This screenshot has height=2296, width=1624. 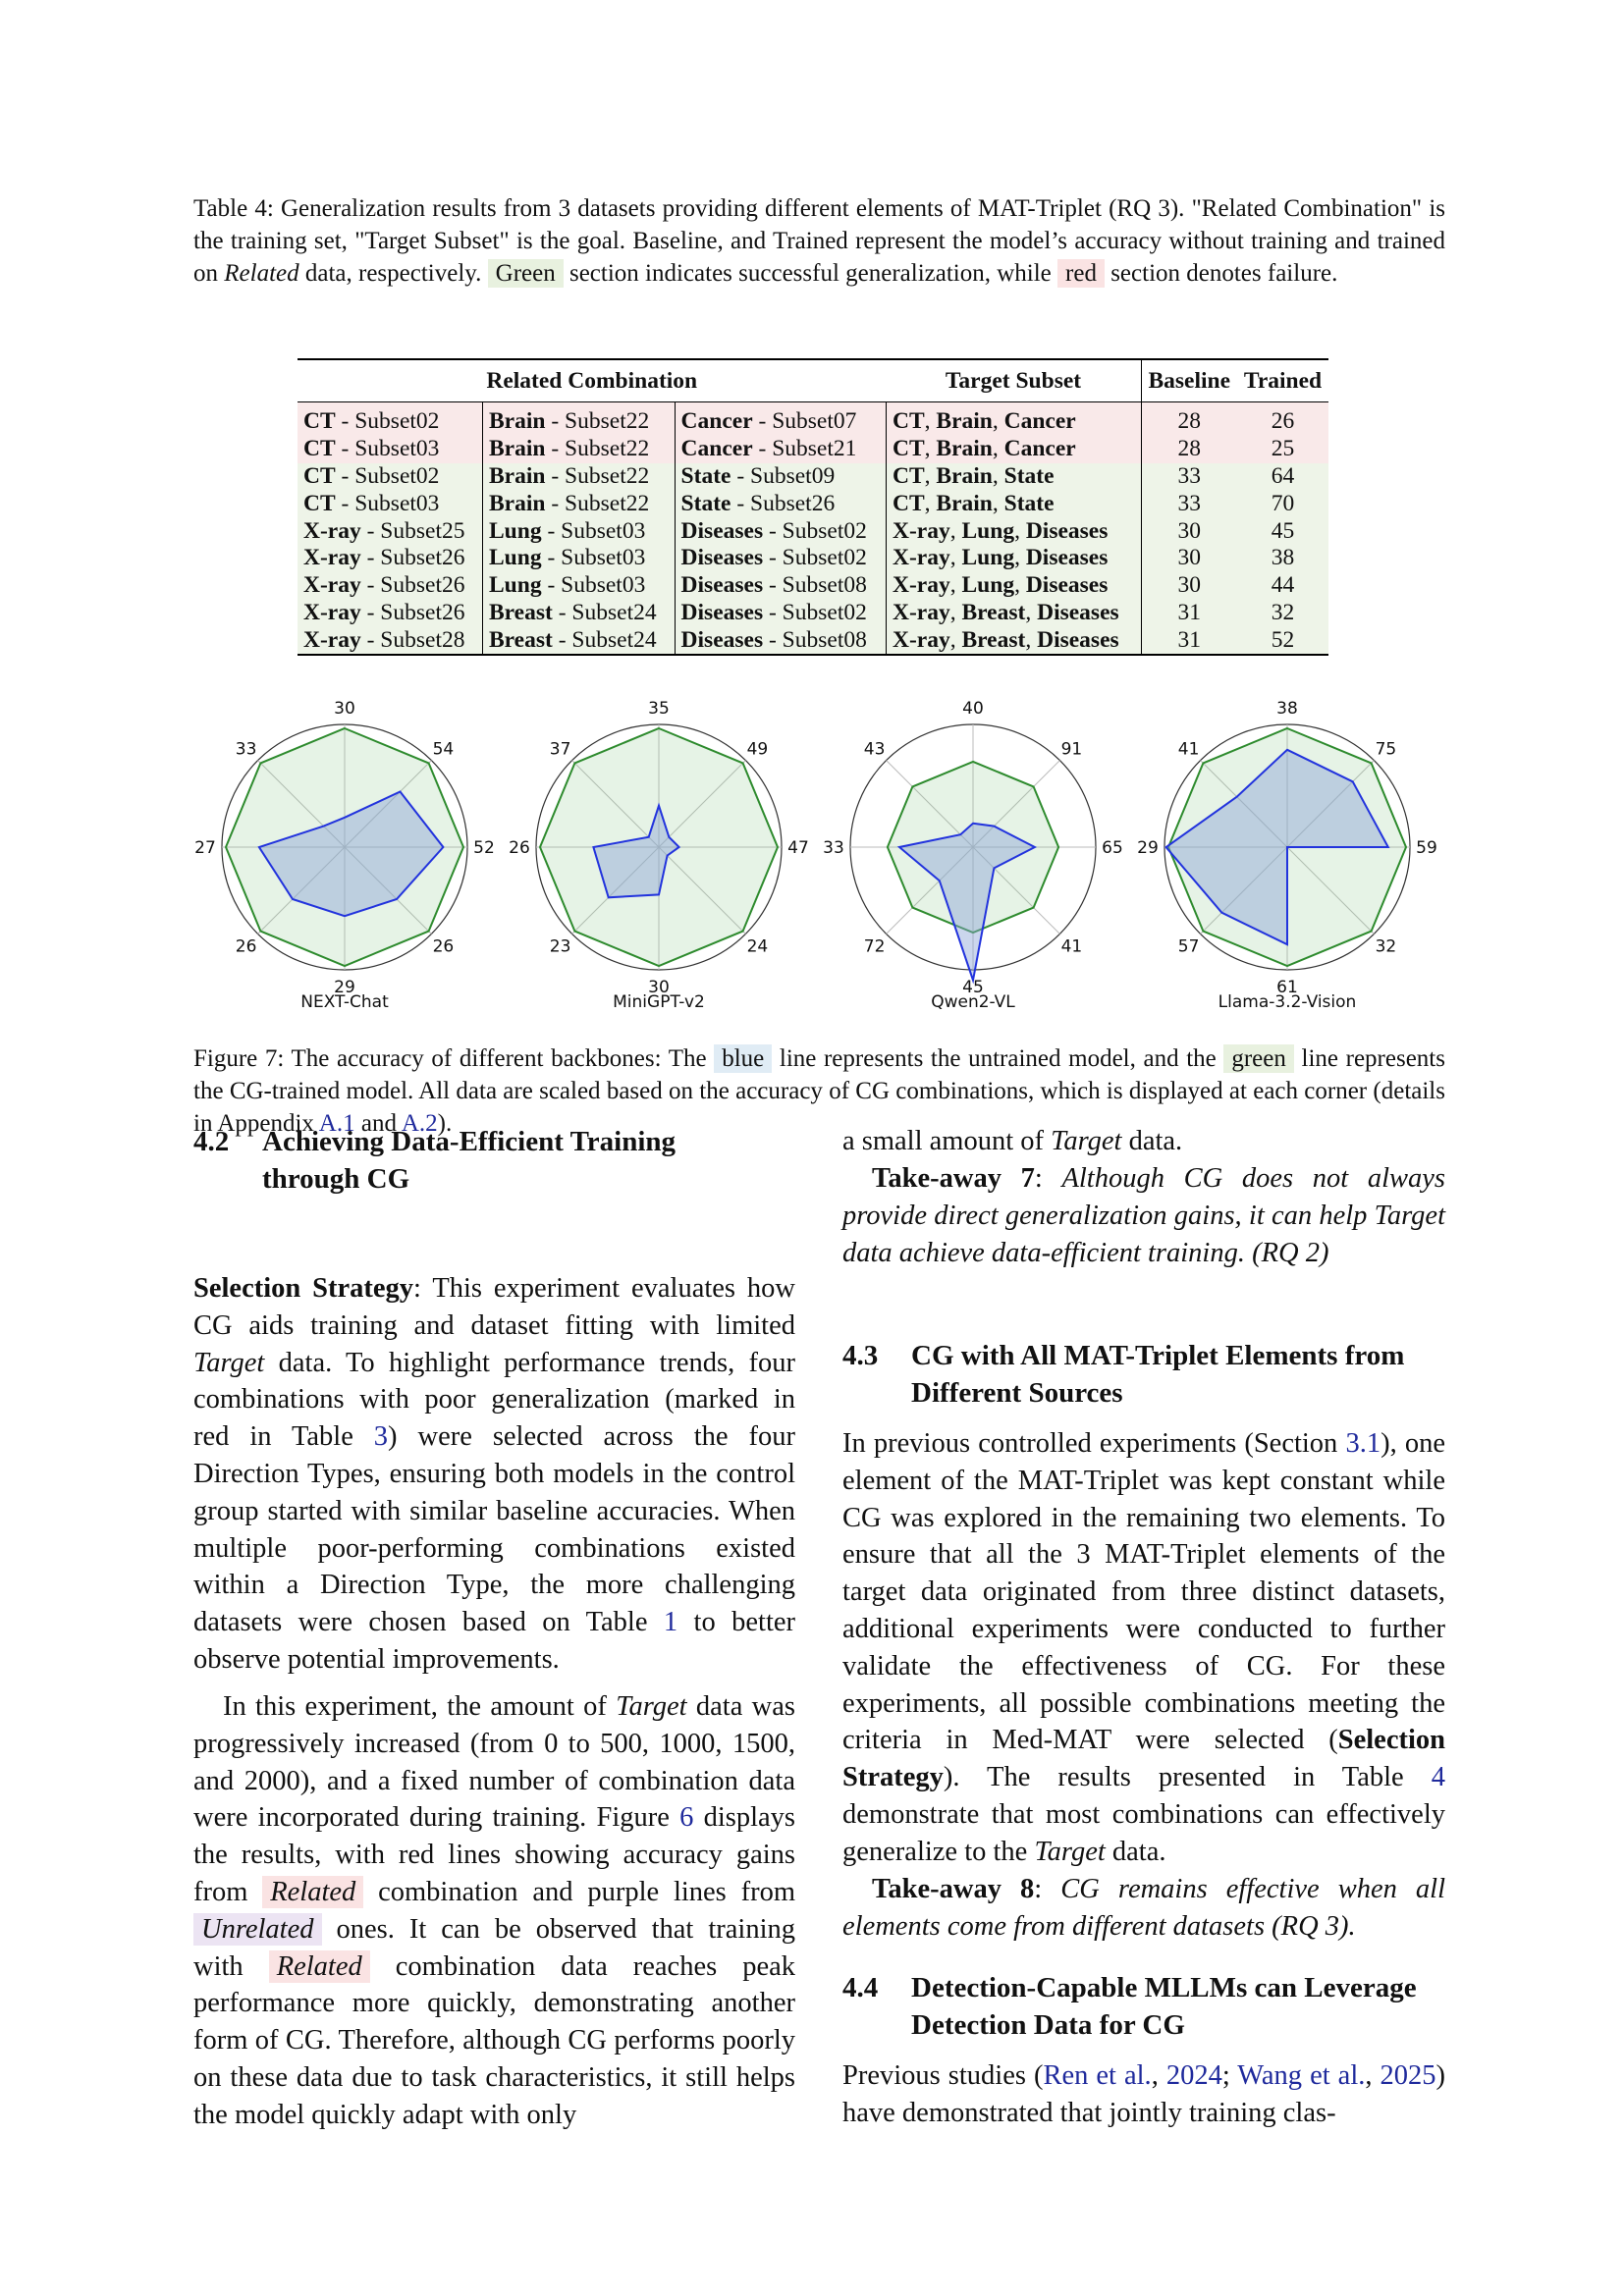 What do you see at coordinates (525, 273) in the screenshot?
I see `green-highlight: Green` at bounding box center [525, 273].